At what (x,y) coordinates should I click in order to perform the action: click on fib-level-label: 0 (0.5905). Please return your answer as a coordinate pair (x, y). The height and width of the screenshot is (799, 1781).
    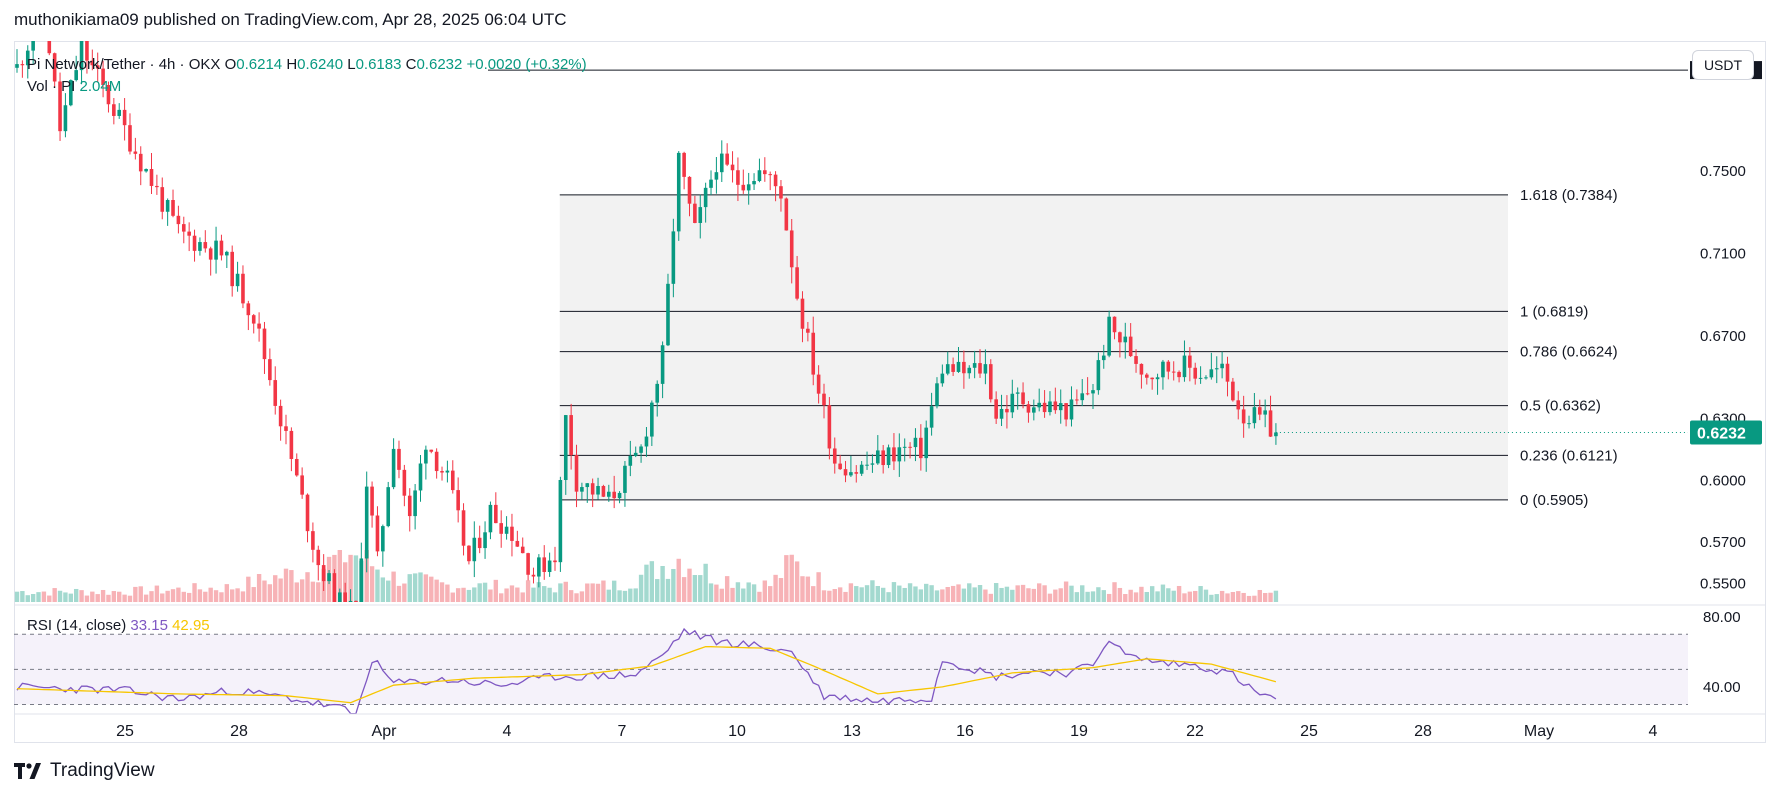
    Looking at the image, I should click on (1554, 500).